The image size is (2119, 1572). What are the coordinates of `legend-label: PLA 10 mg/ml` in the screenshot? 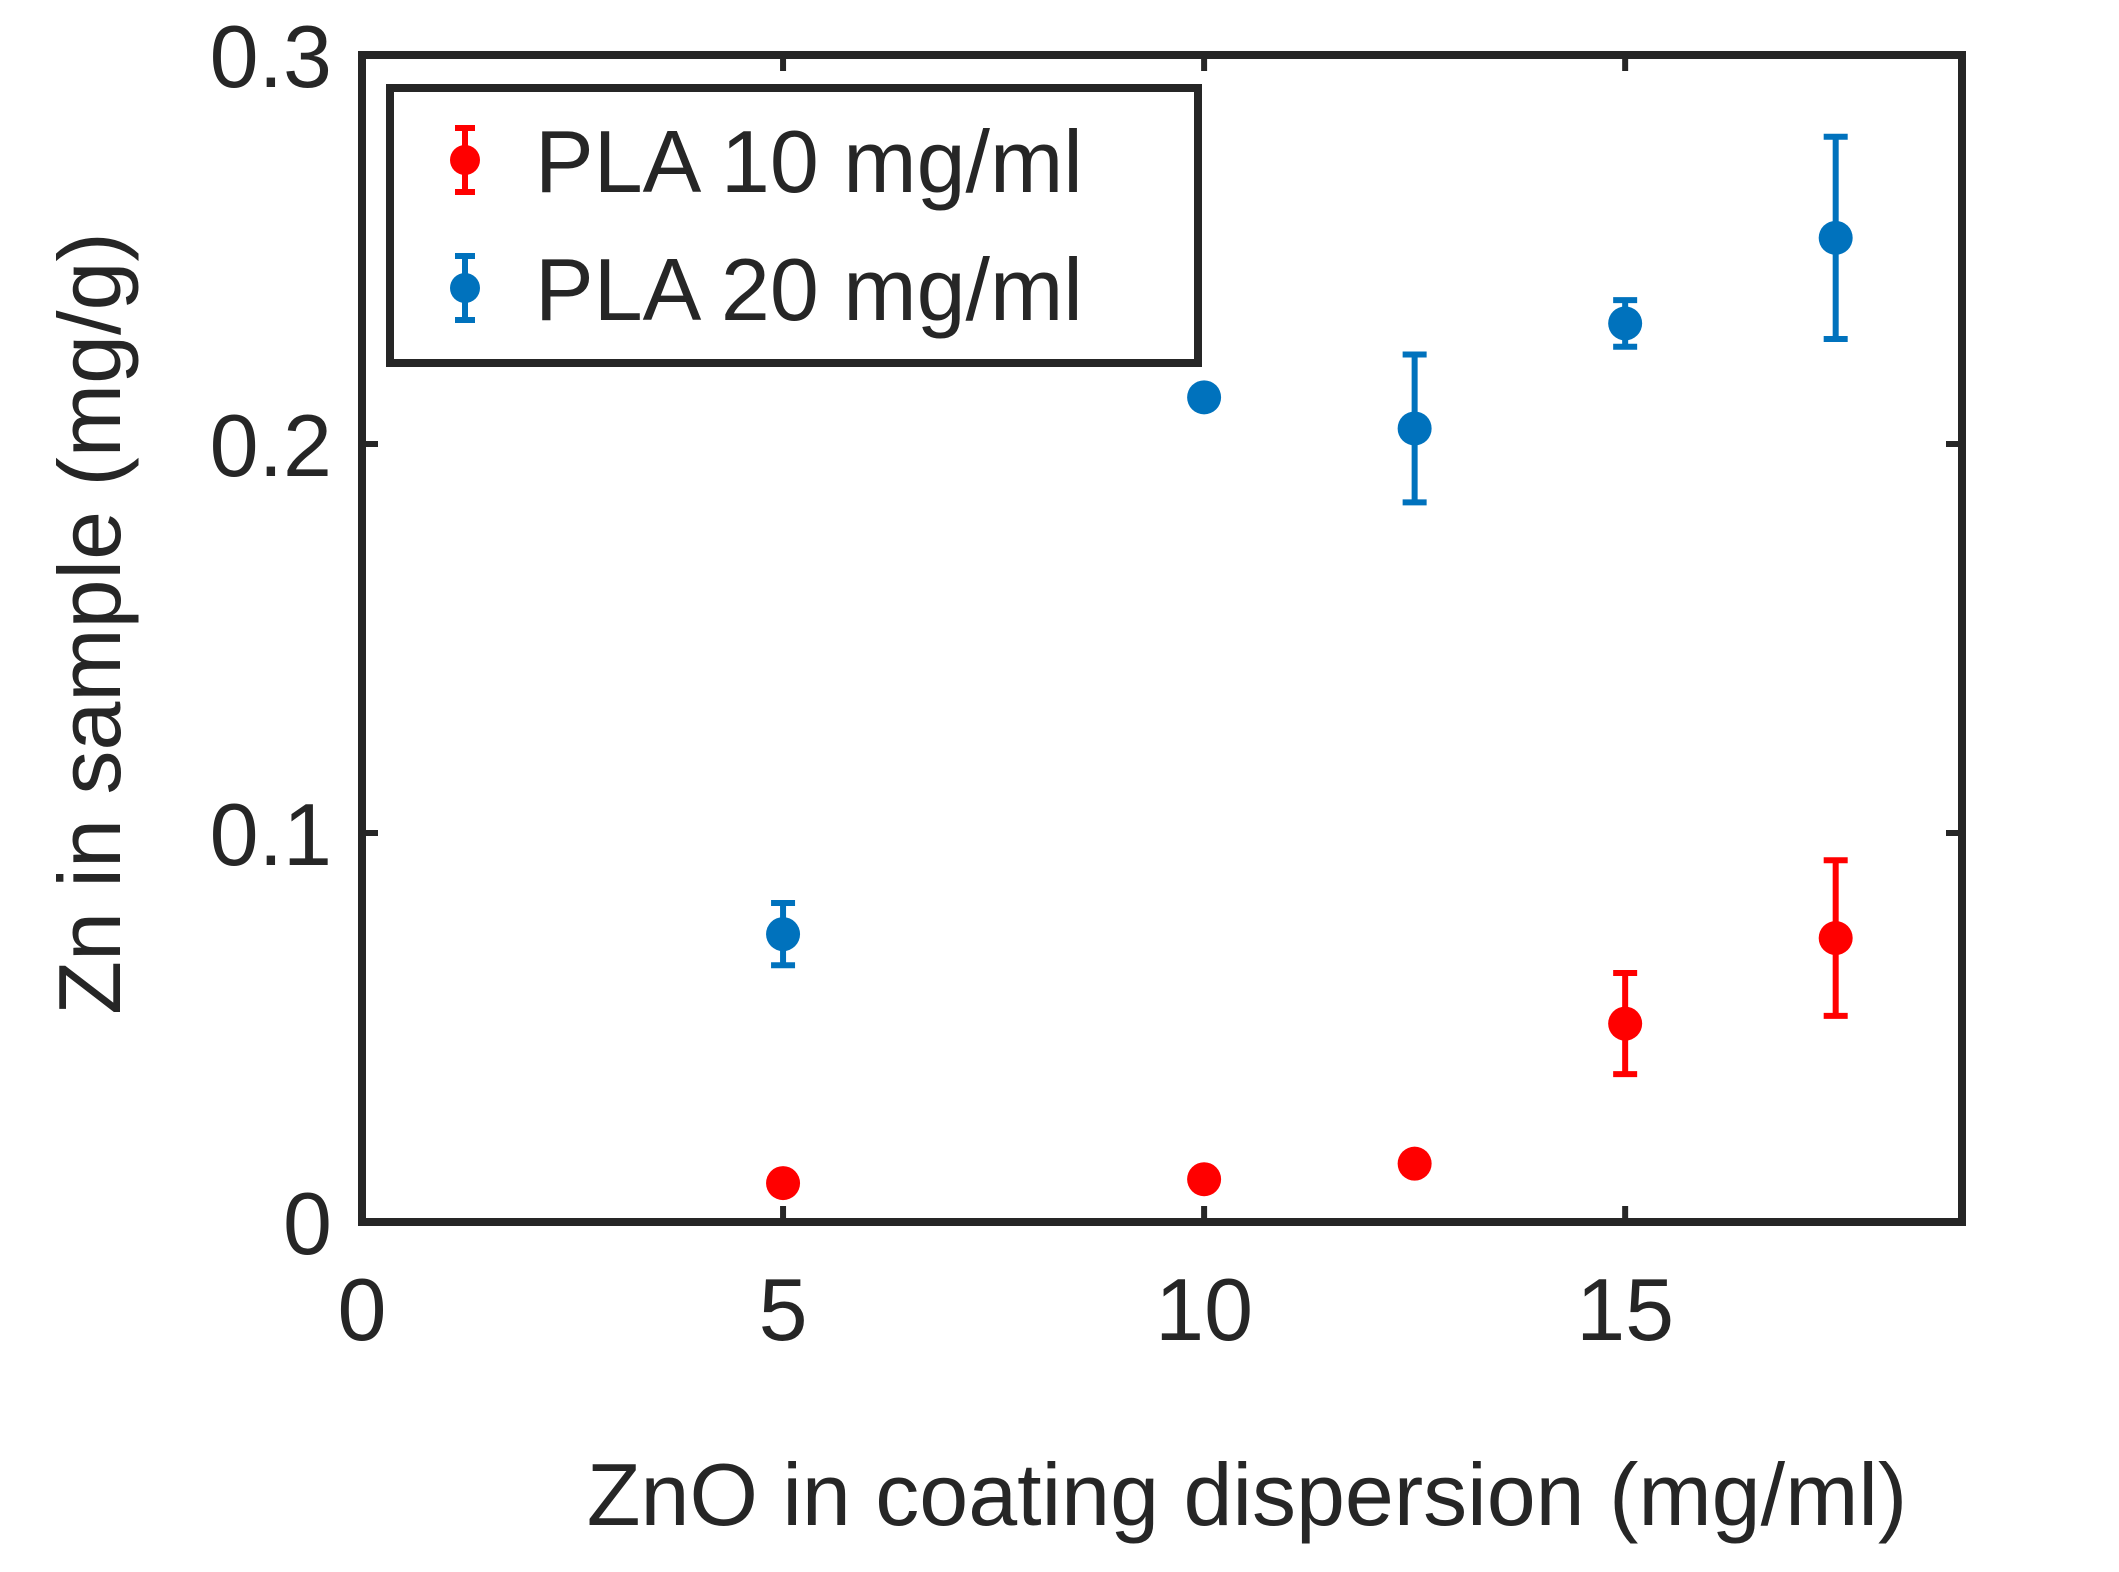 It's located at (809, 161).